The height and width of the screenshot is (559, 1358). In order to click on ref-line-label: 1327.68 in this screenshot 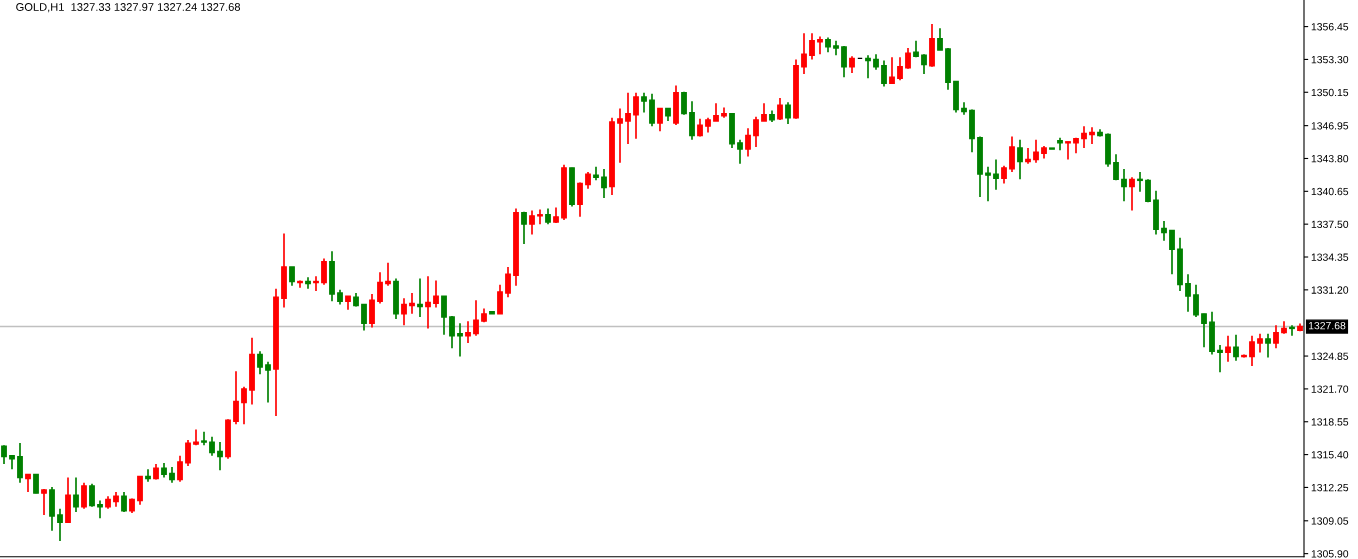, I will do `click(1327, 325)`.